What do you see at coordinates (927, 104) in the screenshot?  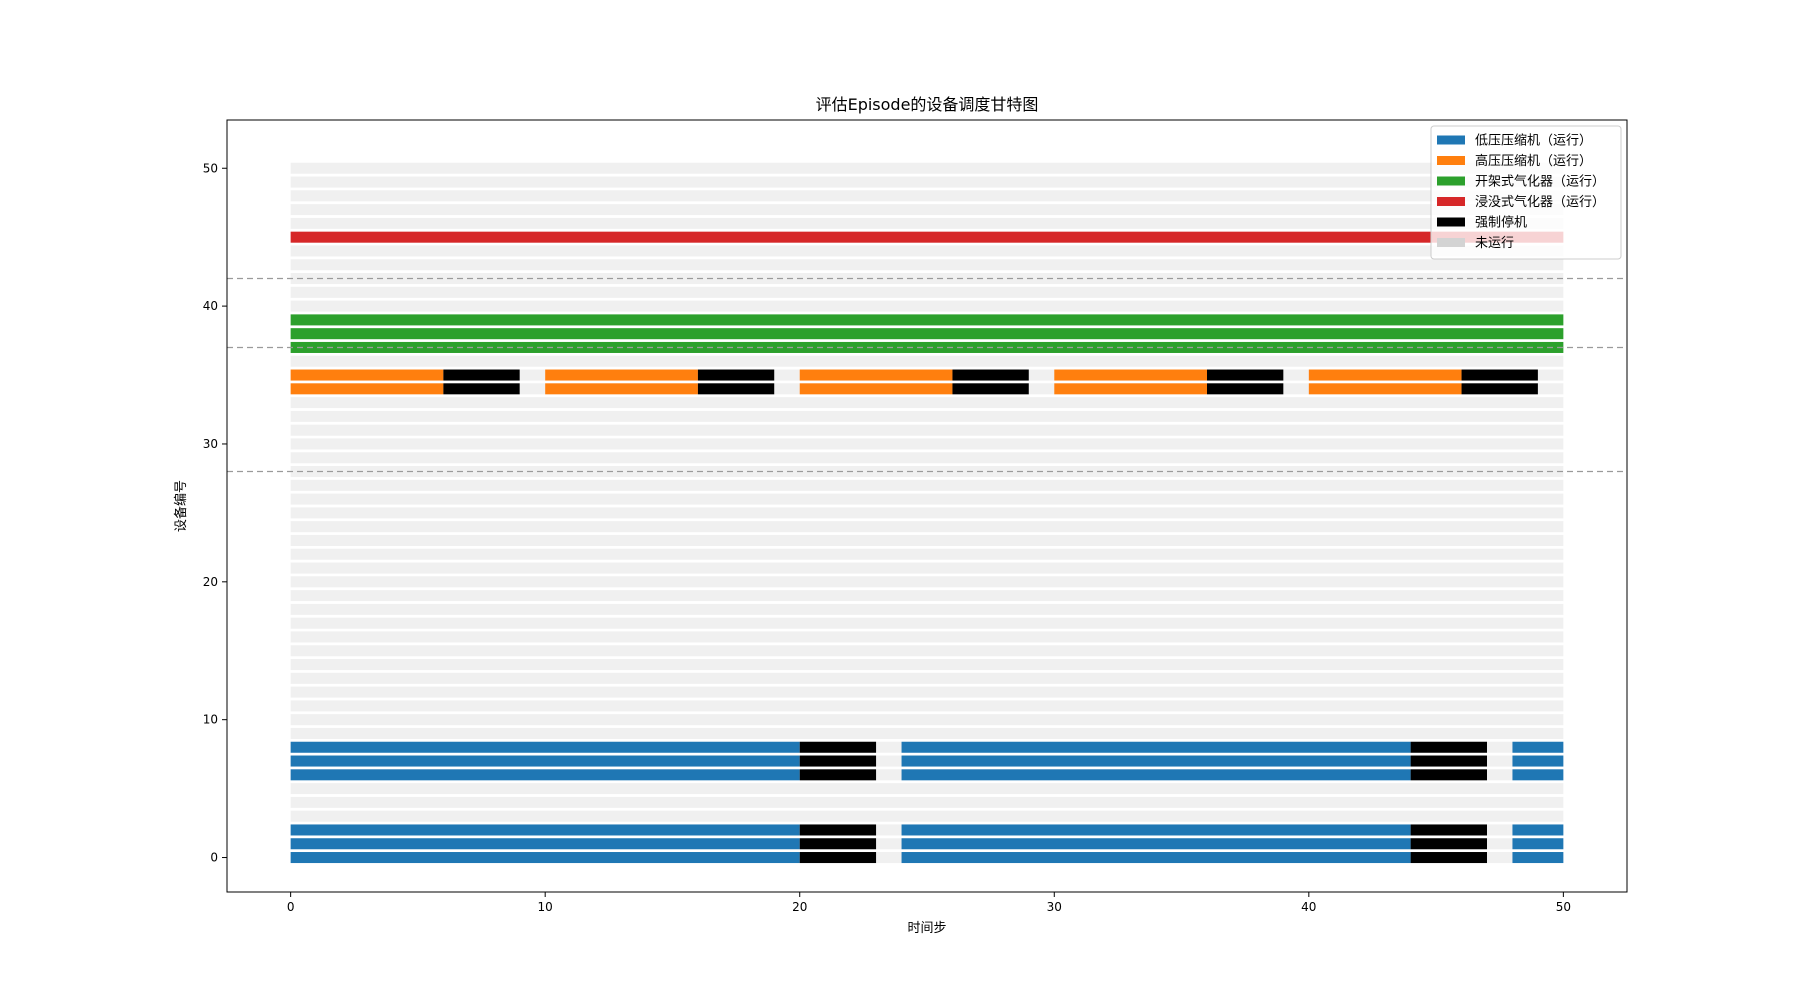 I see `chart-title: 评估Episode的设备调度甘特图` at bounding box center [927, 104].